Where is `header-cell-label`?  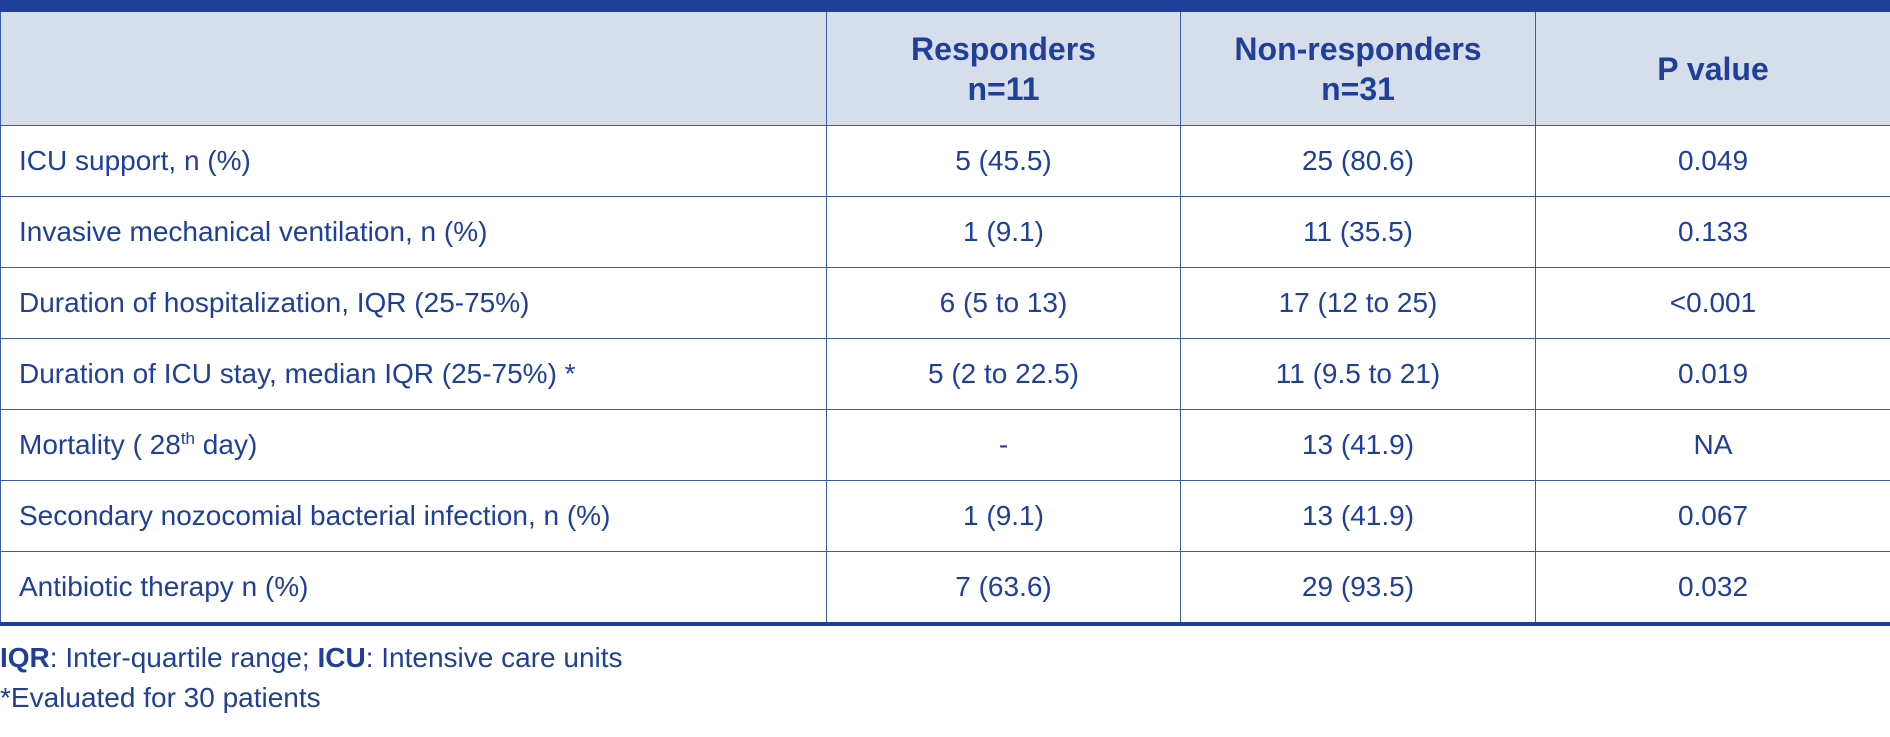
header-cell-label is located at coordinates (413, 69).